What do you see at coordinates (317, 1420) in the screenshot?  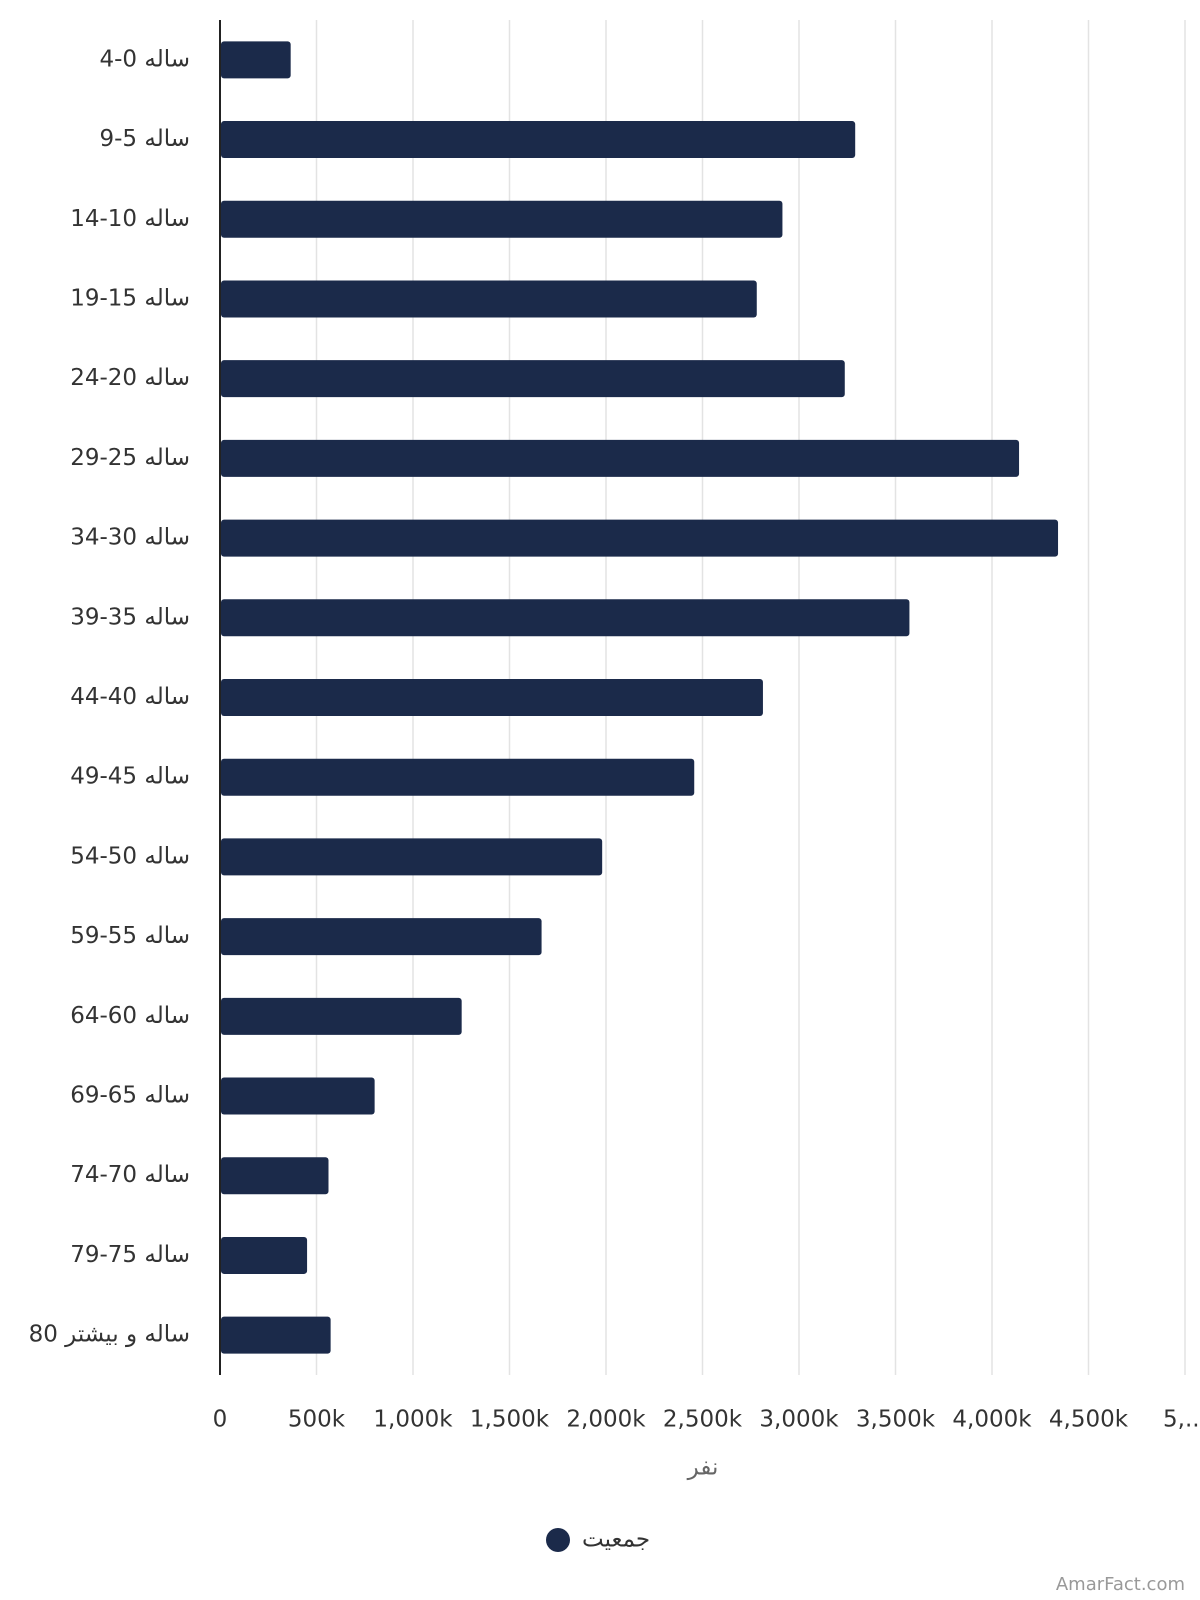 I see `x-tick-label: 500k` at bounding box center [317, 1420].